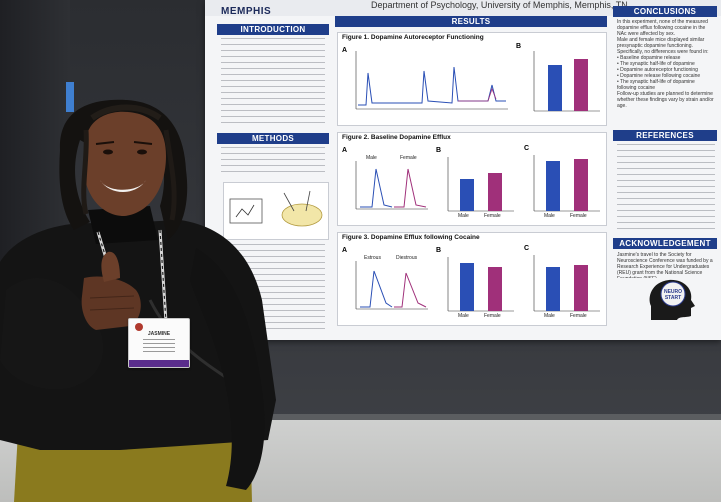  Describe the element at coordinates (665, 243) in the screenshot. I see `acknowledgement-heading: ACKNOWLEDGEMENT` at that location.